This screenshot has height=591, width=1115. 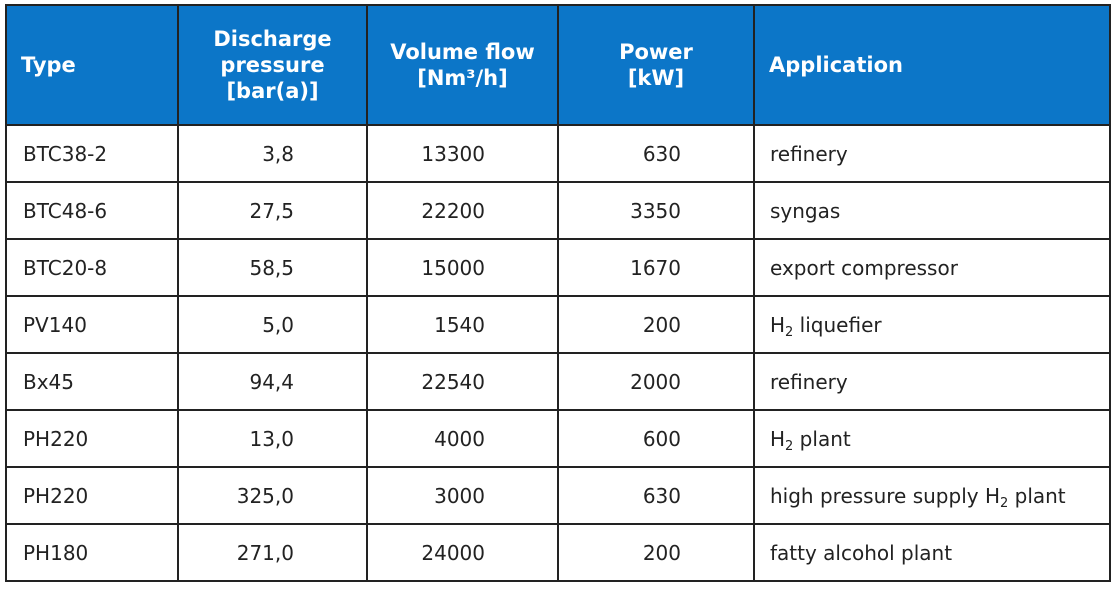 I want to click on application-text: export compressor, so click(x=864, y=267).